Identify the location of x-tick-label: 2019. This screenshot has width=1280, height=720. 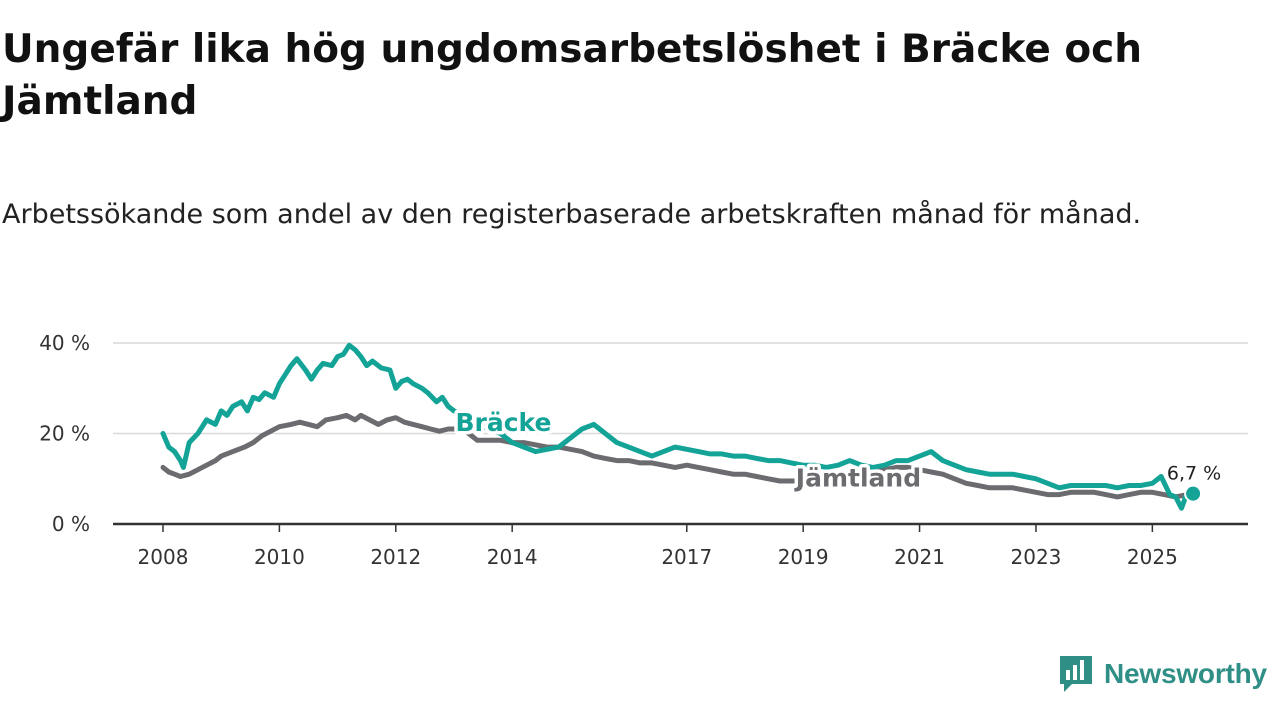
(803, 557).